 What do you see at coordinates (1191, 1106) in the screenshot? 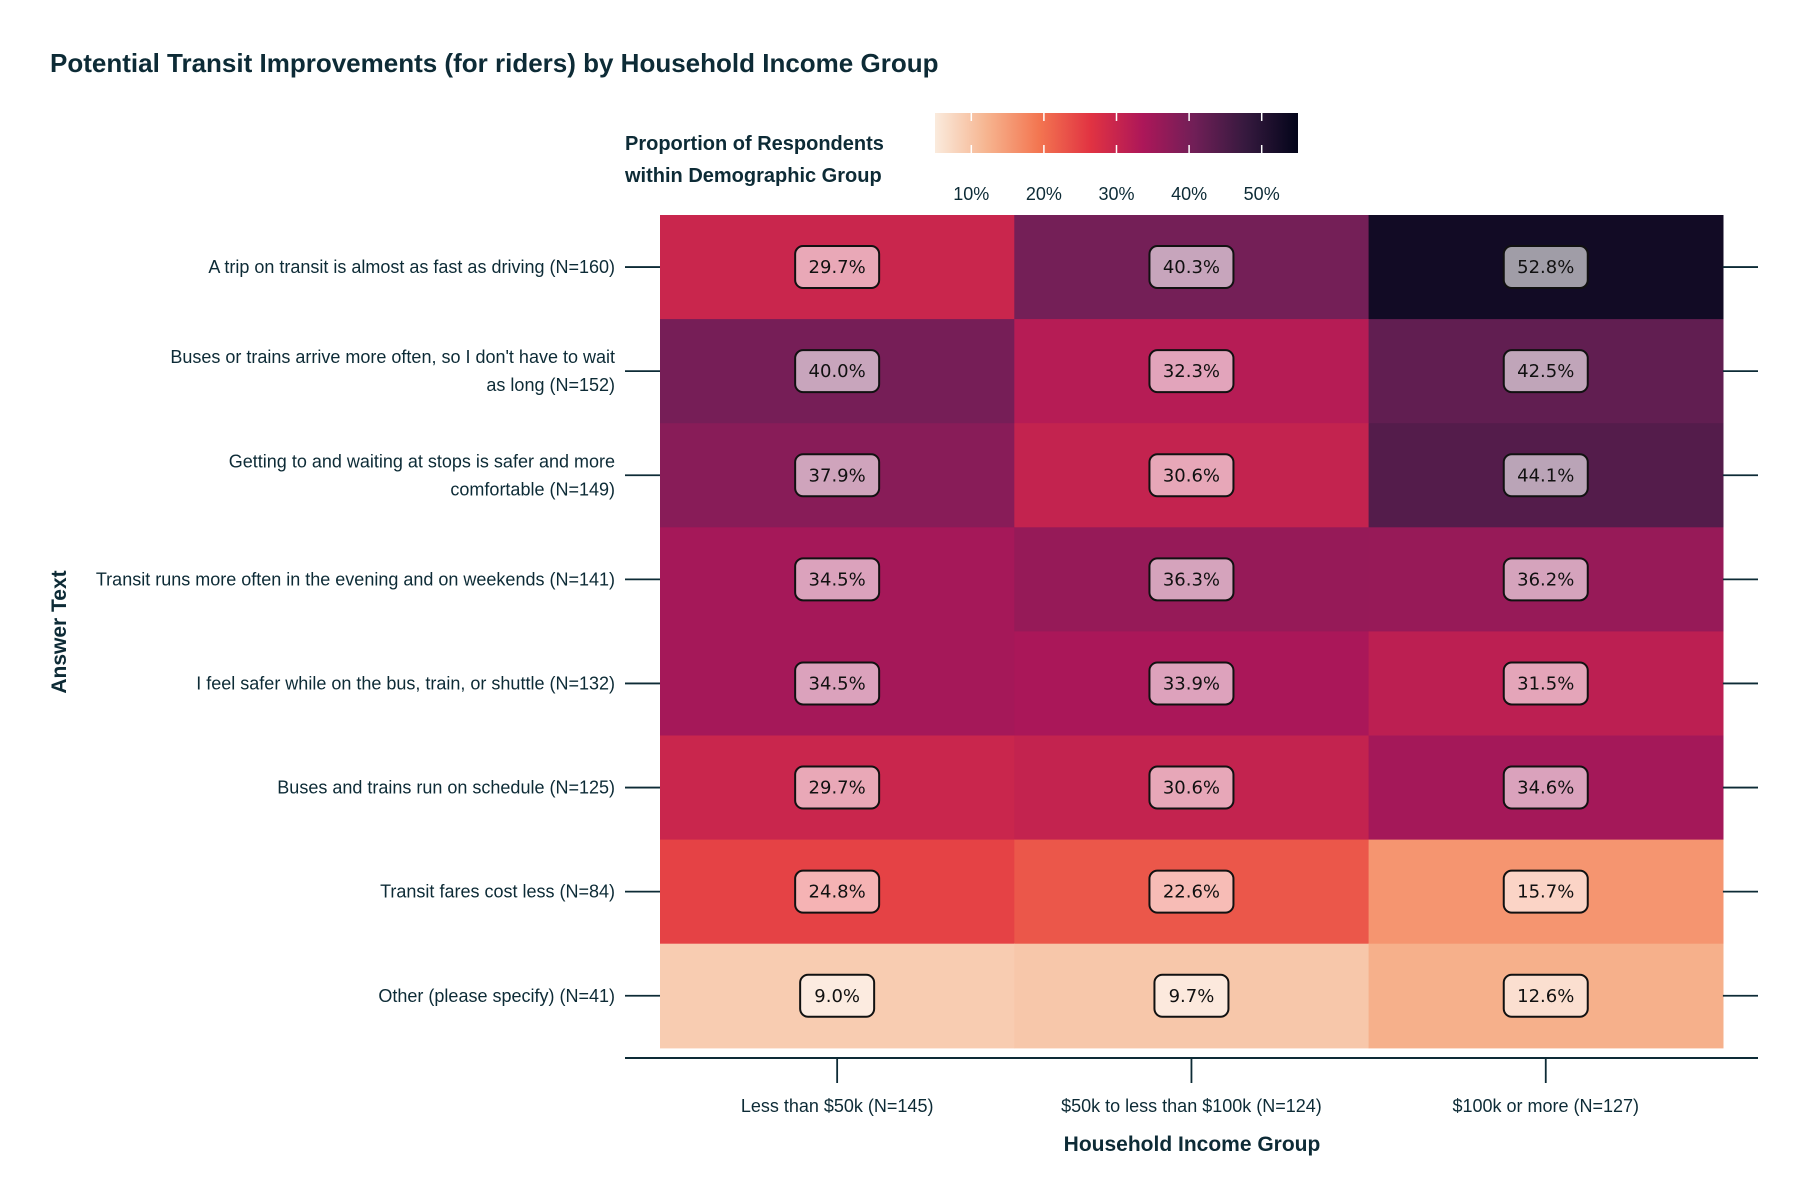
I see `column-label: $50k to less than $100k (N=124)` at bounding box center [1191, 1106].